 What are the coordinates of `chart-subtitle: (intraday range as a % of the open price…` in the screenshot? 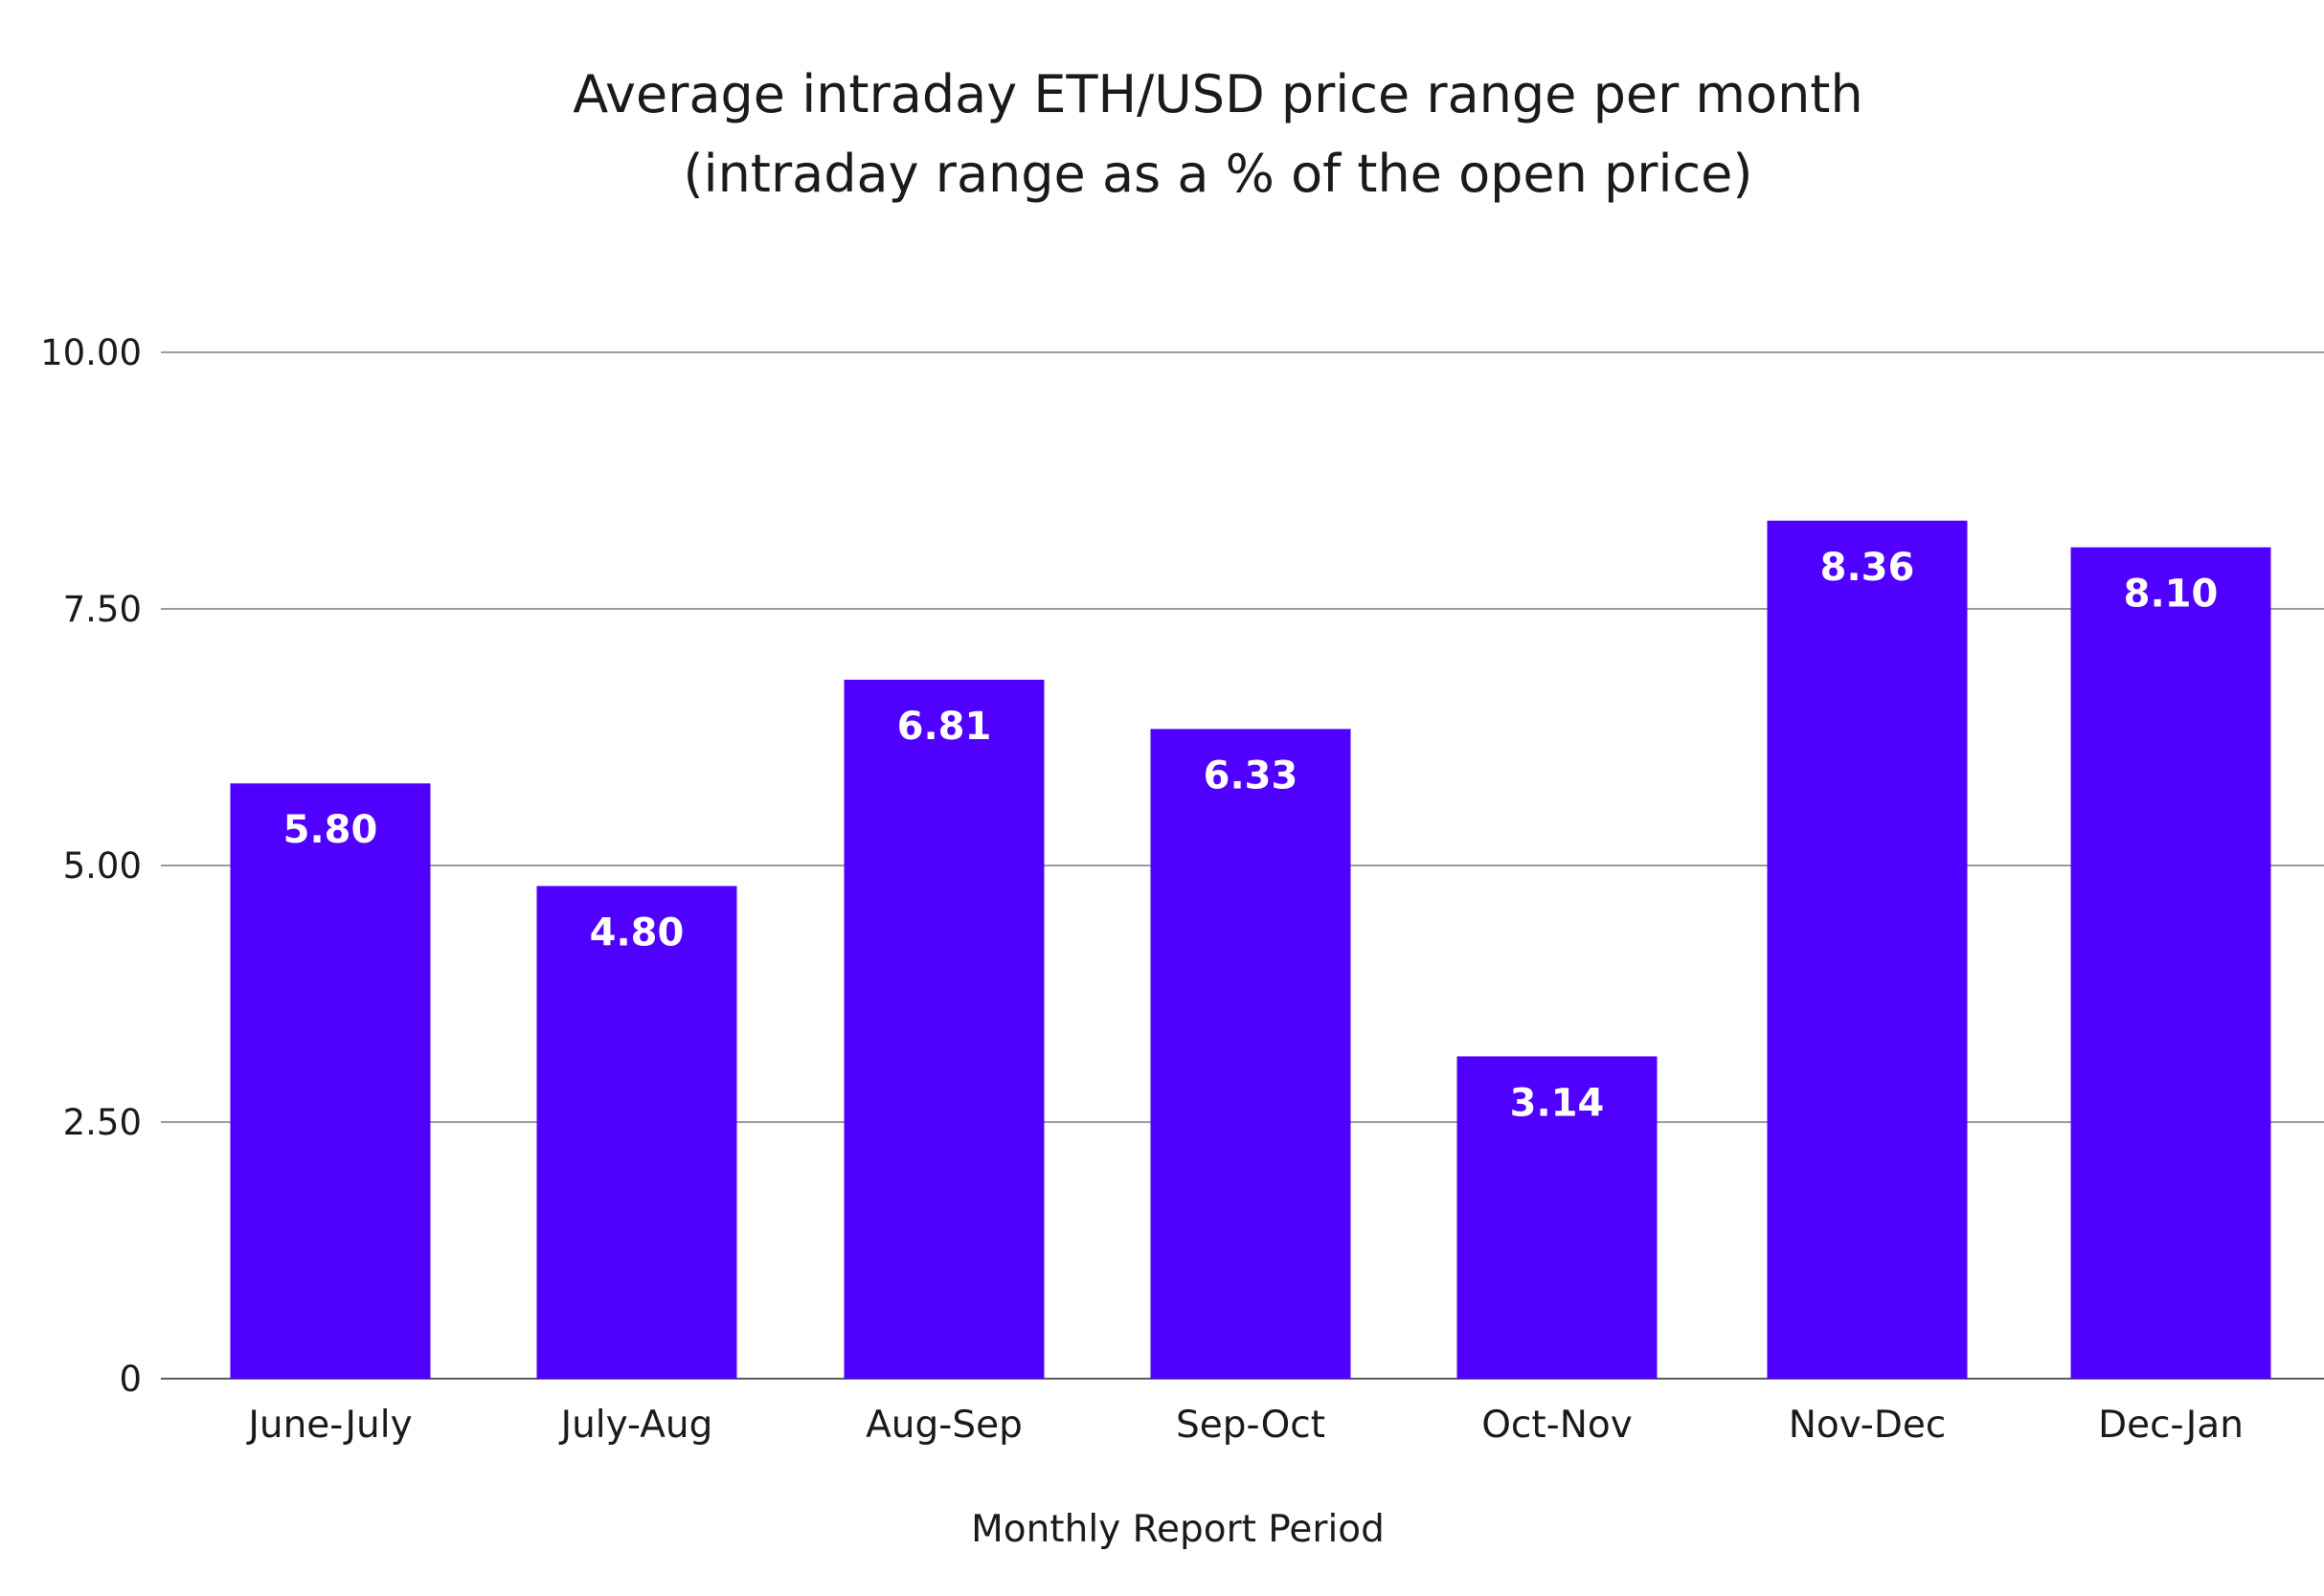 It's located at (1218, 174).